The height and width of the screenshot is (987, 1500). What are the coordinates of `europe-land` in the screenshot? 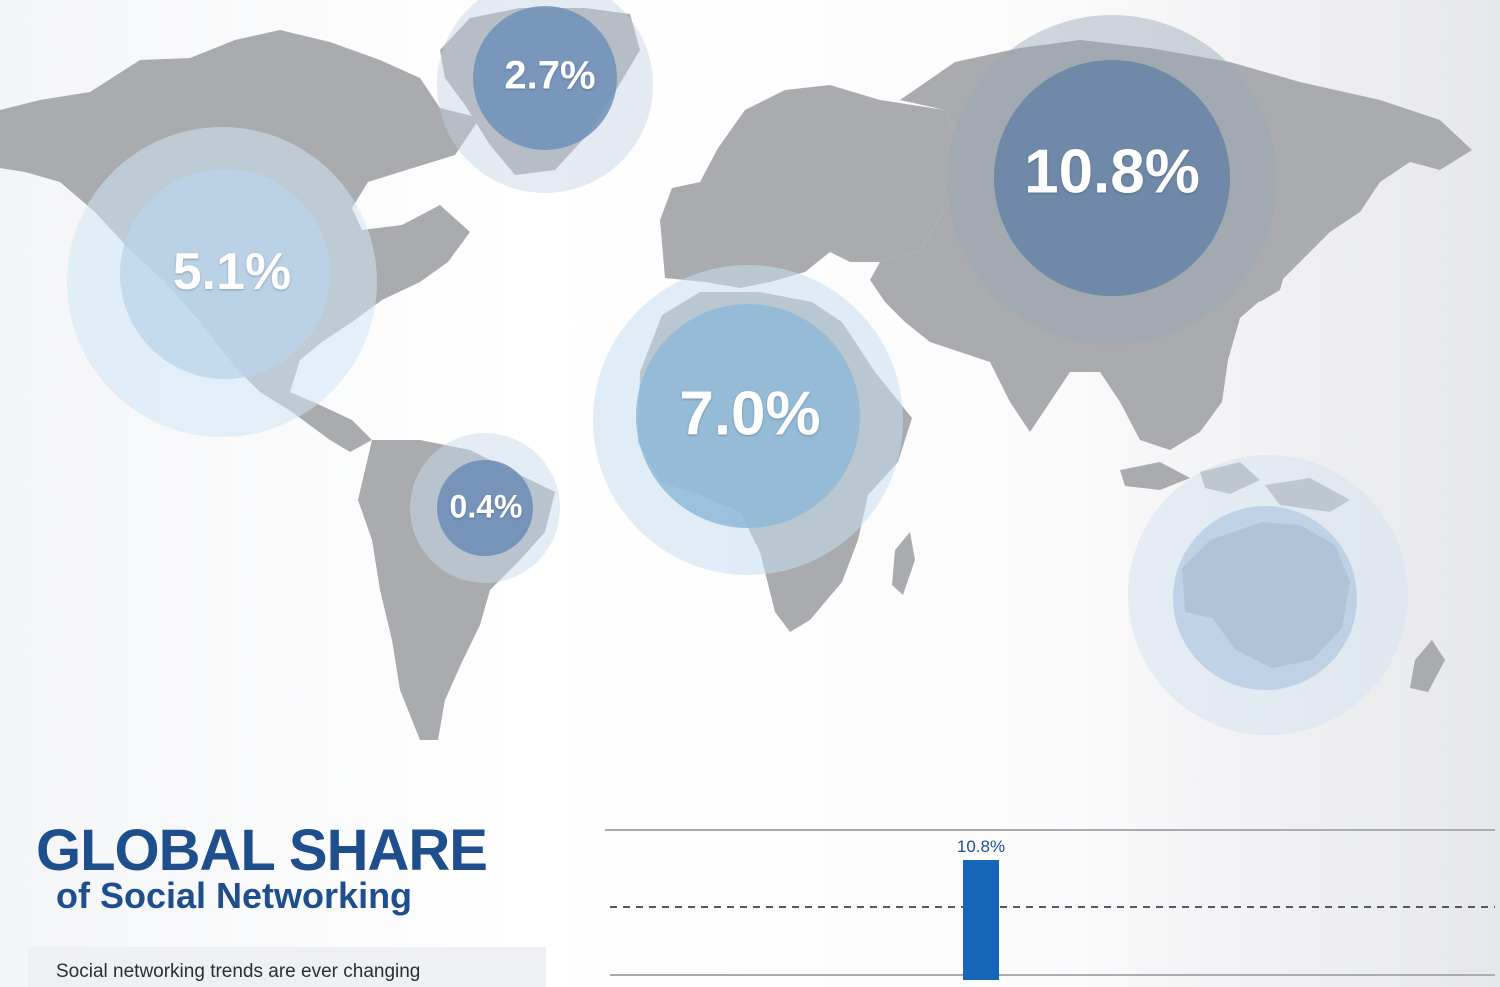 It's located at (810, 186).